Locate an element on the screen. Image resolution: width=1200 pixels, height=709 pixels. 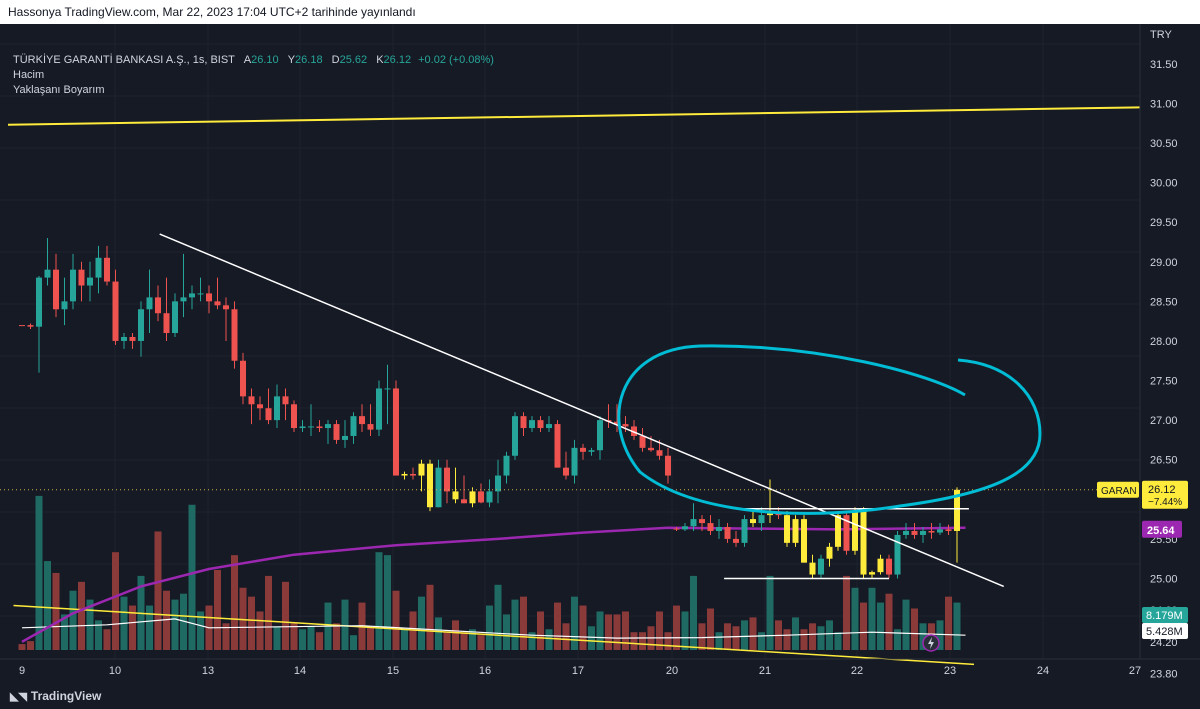
time-axis: 9 10 13 14 15 16 17 20 21 22 23 24 27 is located at coordinates (600, 667).